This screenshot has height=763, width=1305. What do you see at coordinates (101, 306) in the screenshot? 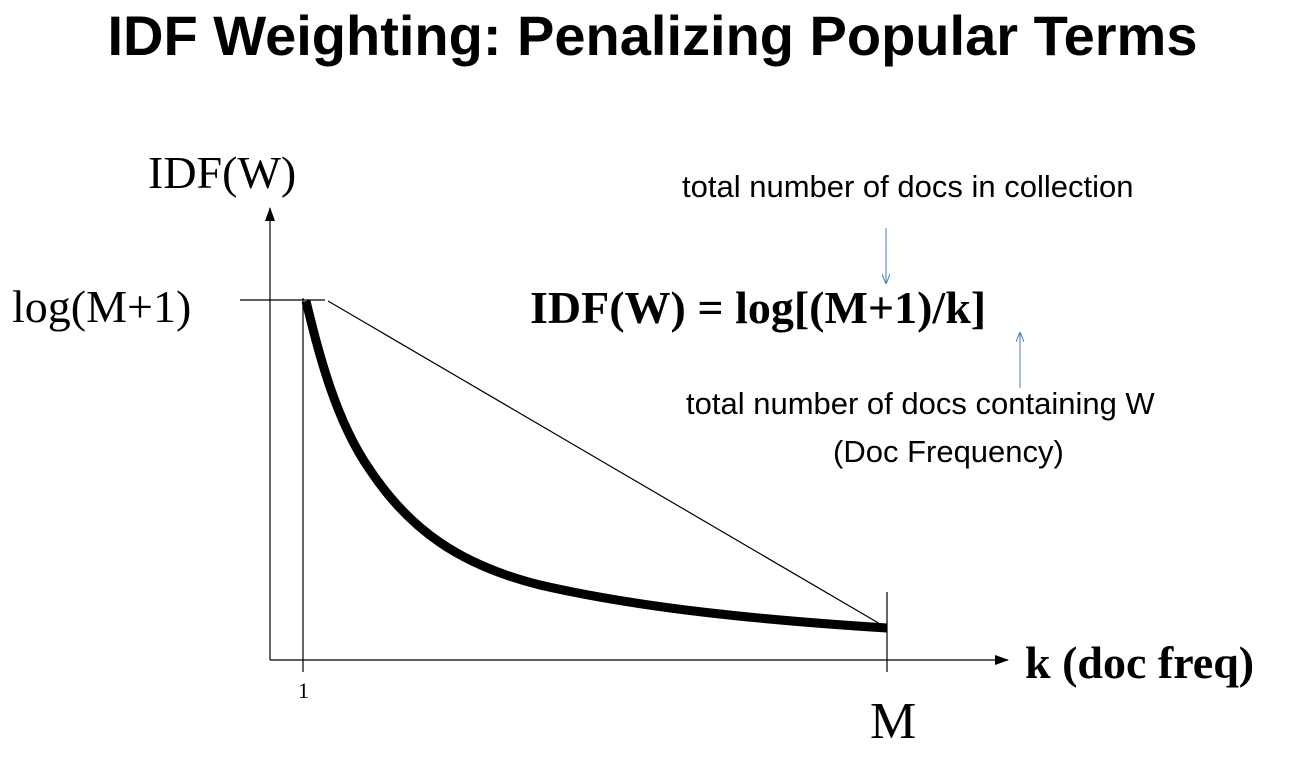
I see `y-tick-max-label: log(M+1)` at bounding box center [101, 306].